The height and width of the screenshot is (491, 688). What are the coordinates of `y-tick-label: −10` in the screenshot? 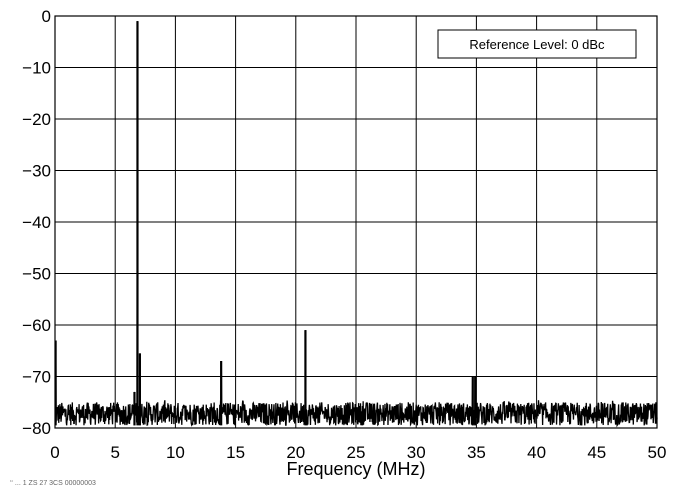 It's located at (36, 68).